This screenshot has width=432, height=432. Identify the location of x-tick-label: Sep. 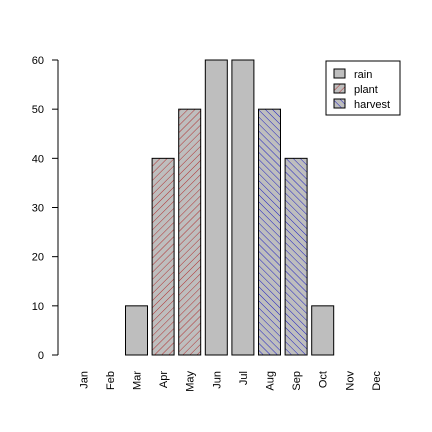
(297, 381).